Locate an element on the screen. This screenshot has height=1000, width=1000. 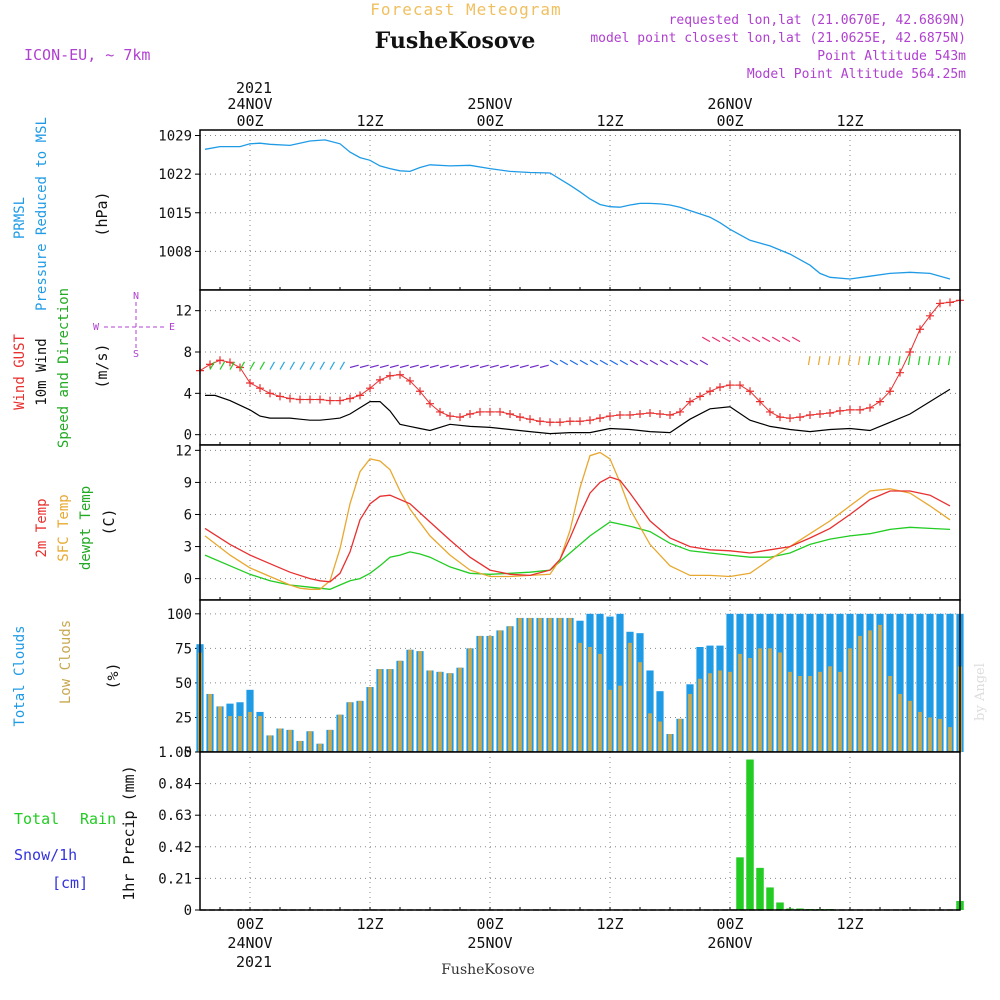
precip-snow-label: Snow/1h is located at coordinates (45, 855).